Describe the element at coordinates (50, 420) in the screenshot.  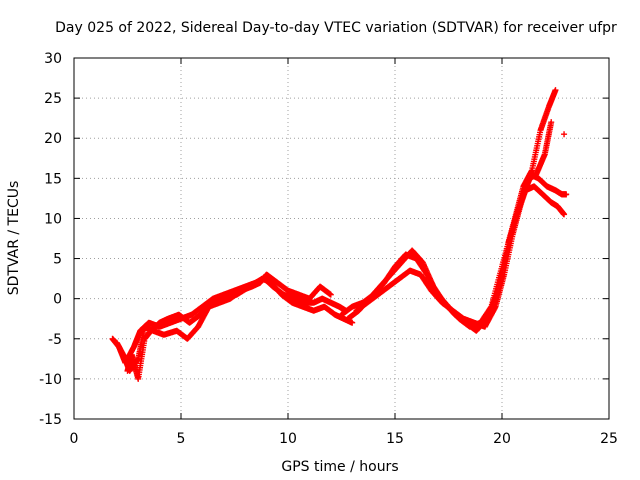
I see `y-tick-label: -15` at that location.